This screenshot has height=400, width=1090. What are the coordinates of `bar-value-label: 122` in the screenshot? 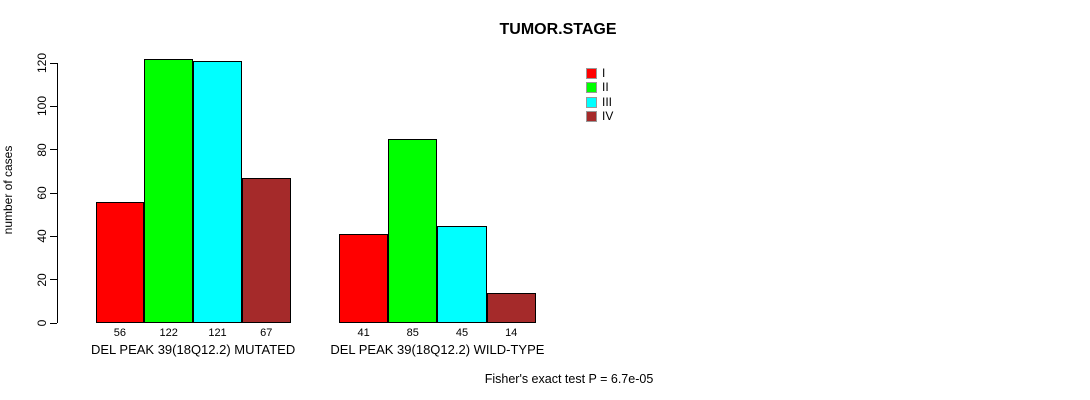 It's located at (168, 333).